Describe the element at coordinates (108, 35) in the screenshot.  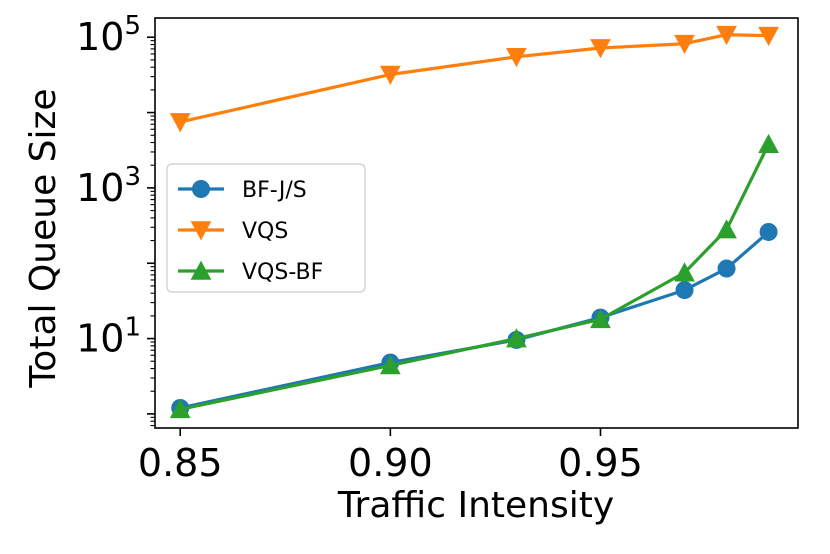
I see `y-tick-label: 10⁵` at that location.